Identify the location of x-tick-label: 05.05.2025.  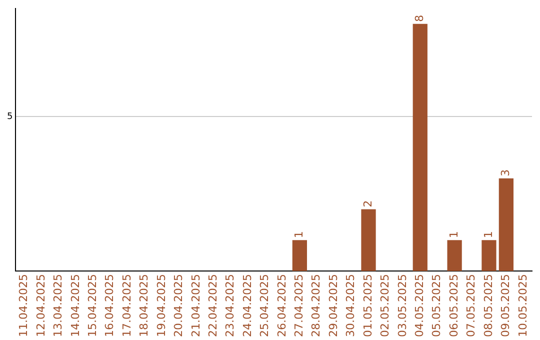
(437, 306).